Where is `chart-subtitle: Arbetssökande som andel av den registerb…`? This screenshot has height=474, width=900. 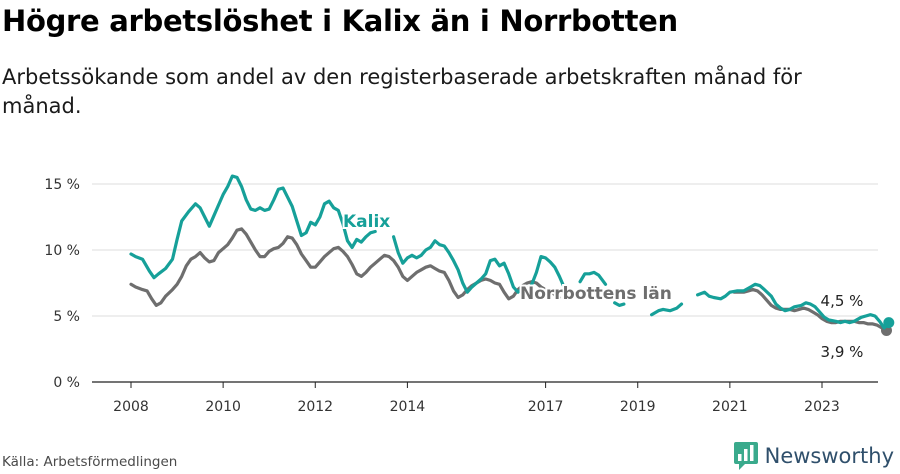 chart-subtitle: Arbetssökande som andel av den registerb… is located at coordinates (402, 91).